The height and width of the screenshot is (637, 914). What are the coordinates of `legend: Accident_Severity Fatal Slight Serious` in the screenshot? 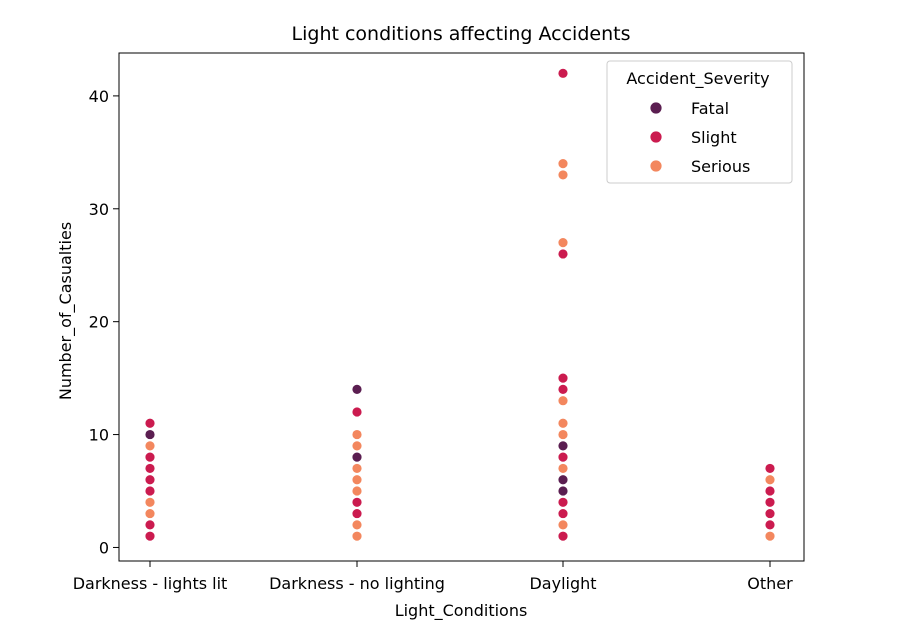 It's located at (699, 122).